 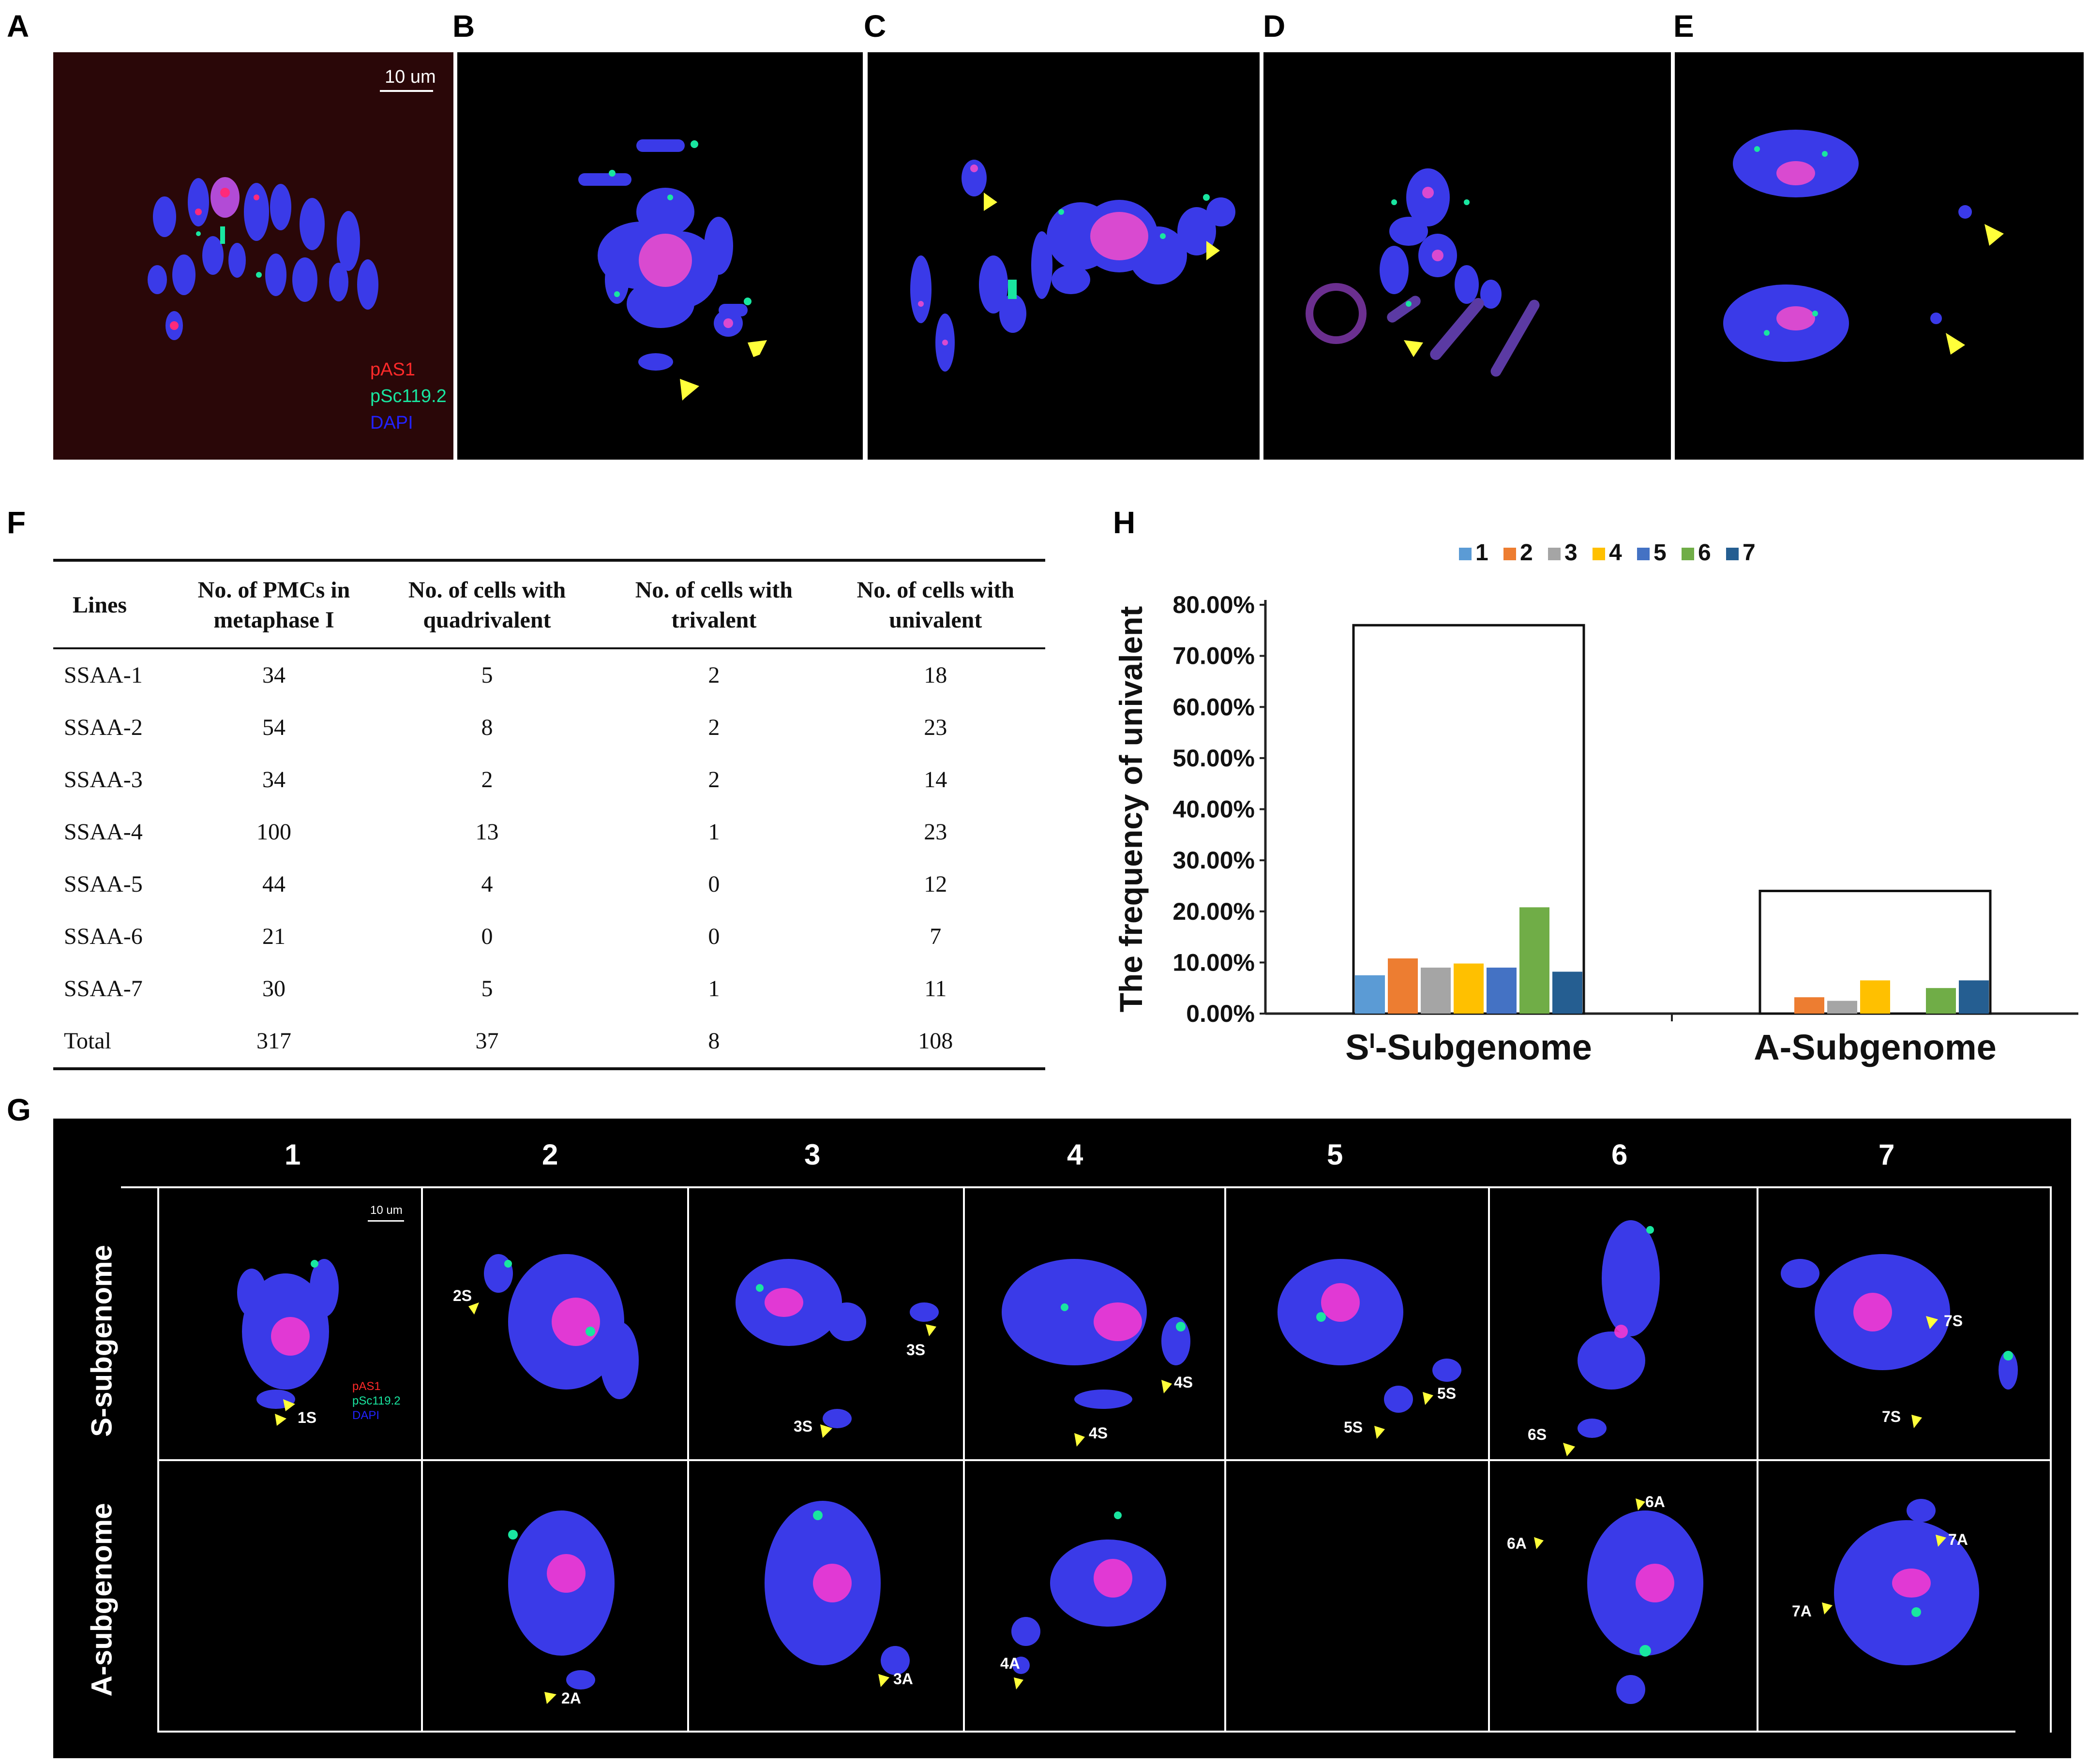 I want to click on cell-uni: 7, so click(x=936, y=937).